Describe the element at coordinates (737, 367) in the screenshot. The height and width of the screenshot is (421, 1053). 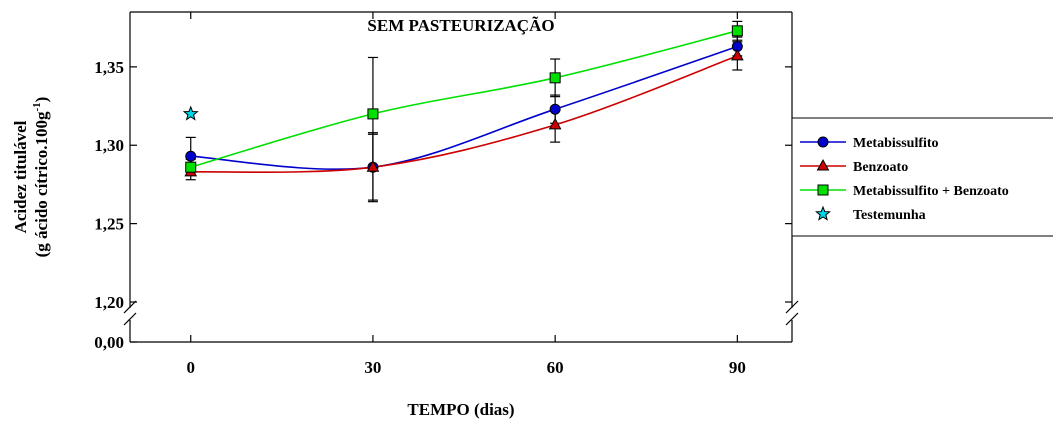
I see `x-tick-label: 90` at that location.